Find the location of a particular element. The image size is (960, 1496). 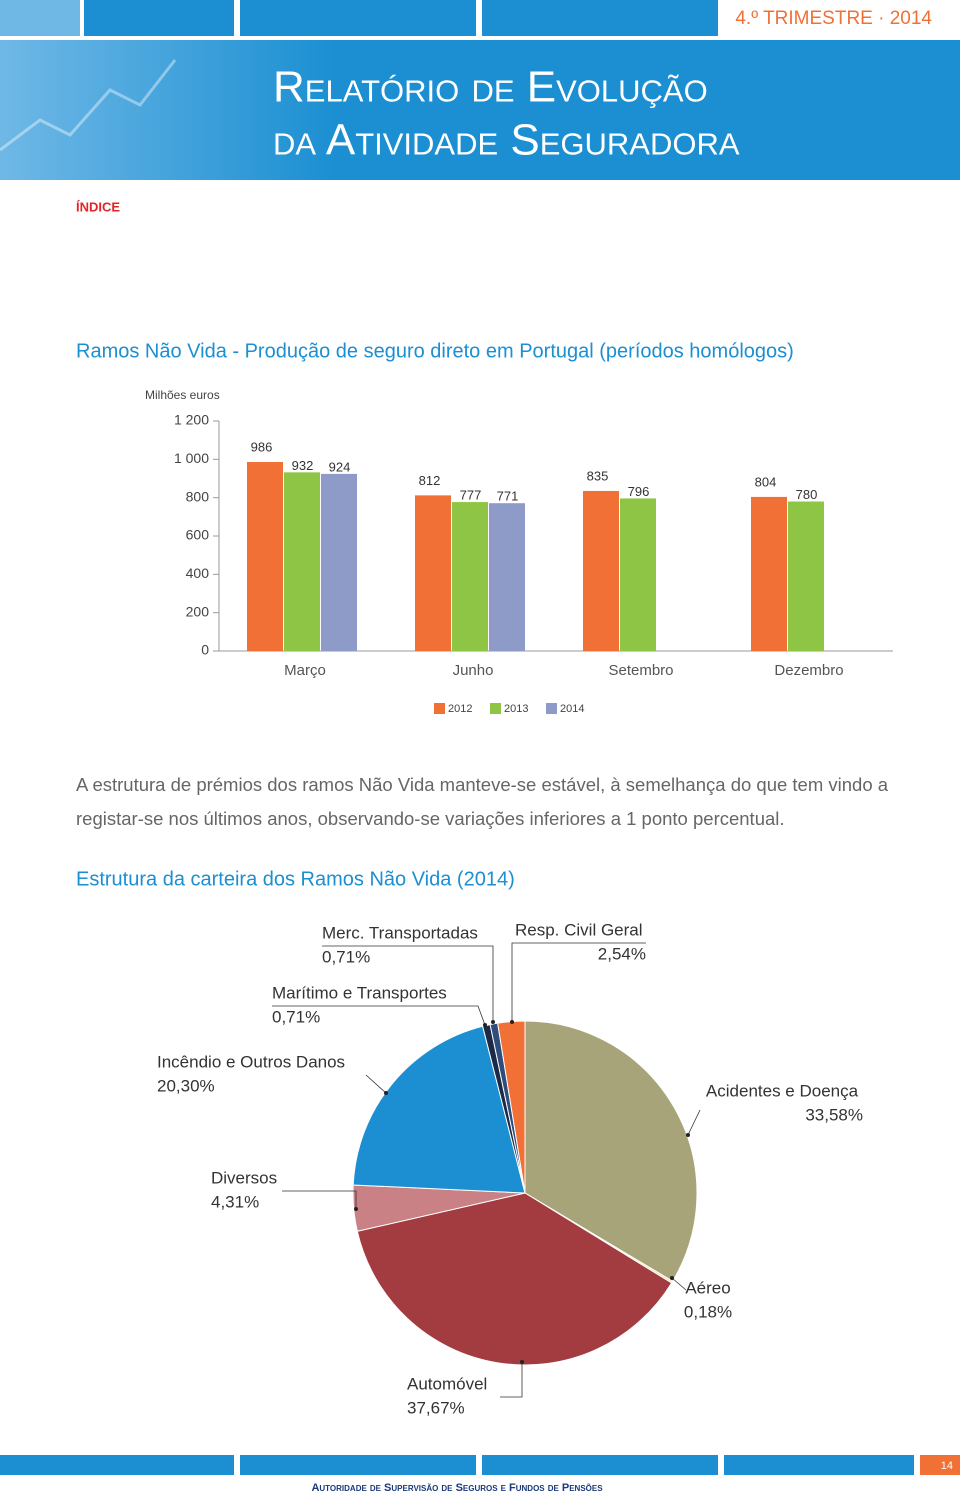

value-label: 771 is located at coordinates (508, 496).